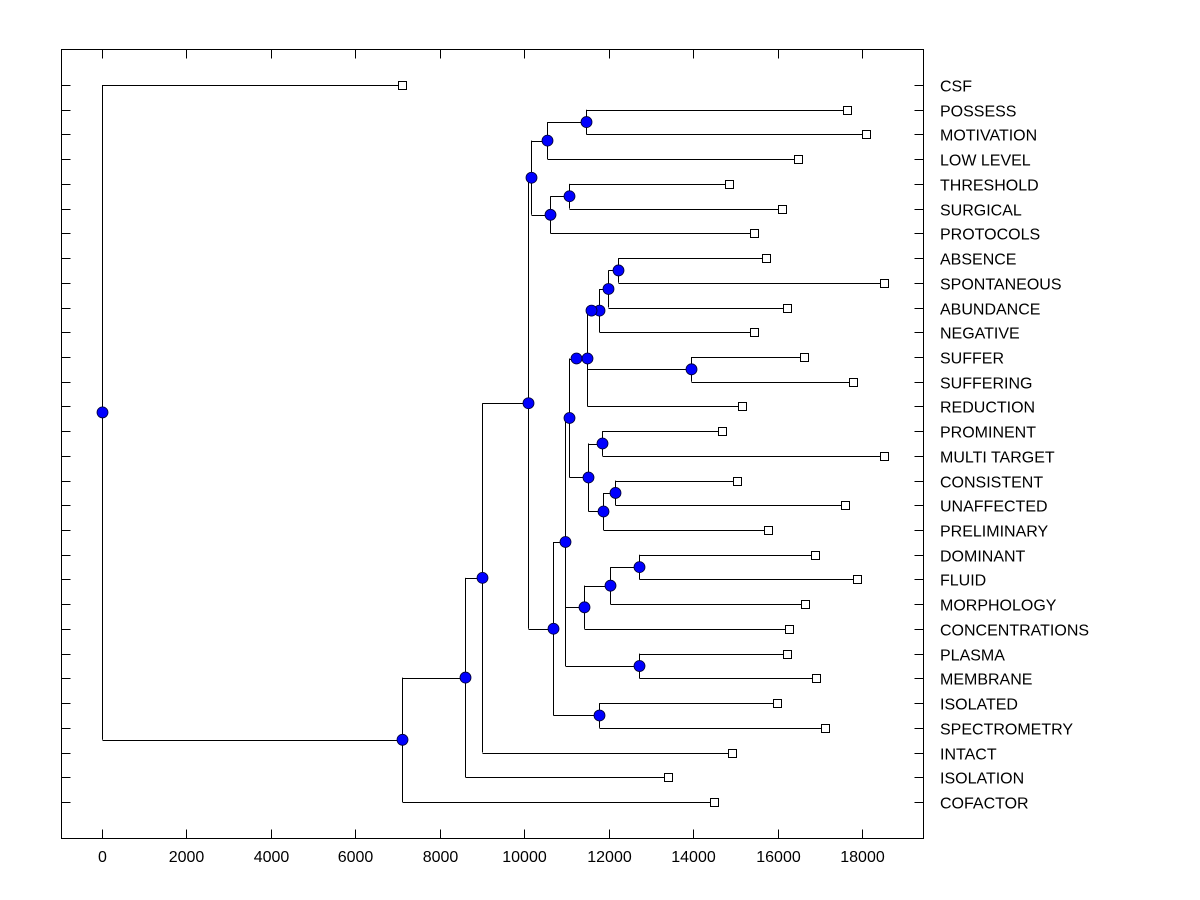 This screenshot has width=1200, height=900. Describe the element at coordinates (990, 235) in the screenshot. I see `leaf-label: PROTOCOLS` at that location.